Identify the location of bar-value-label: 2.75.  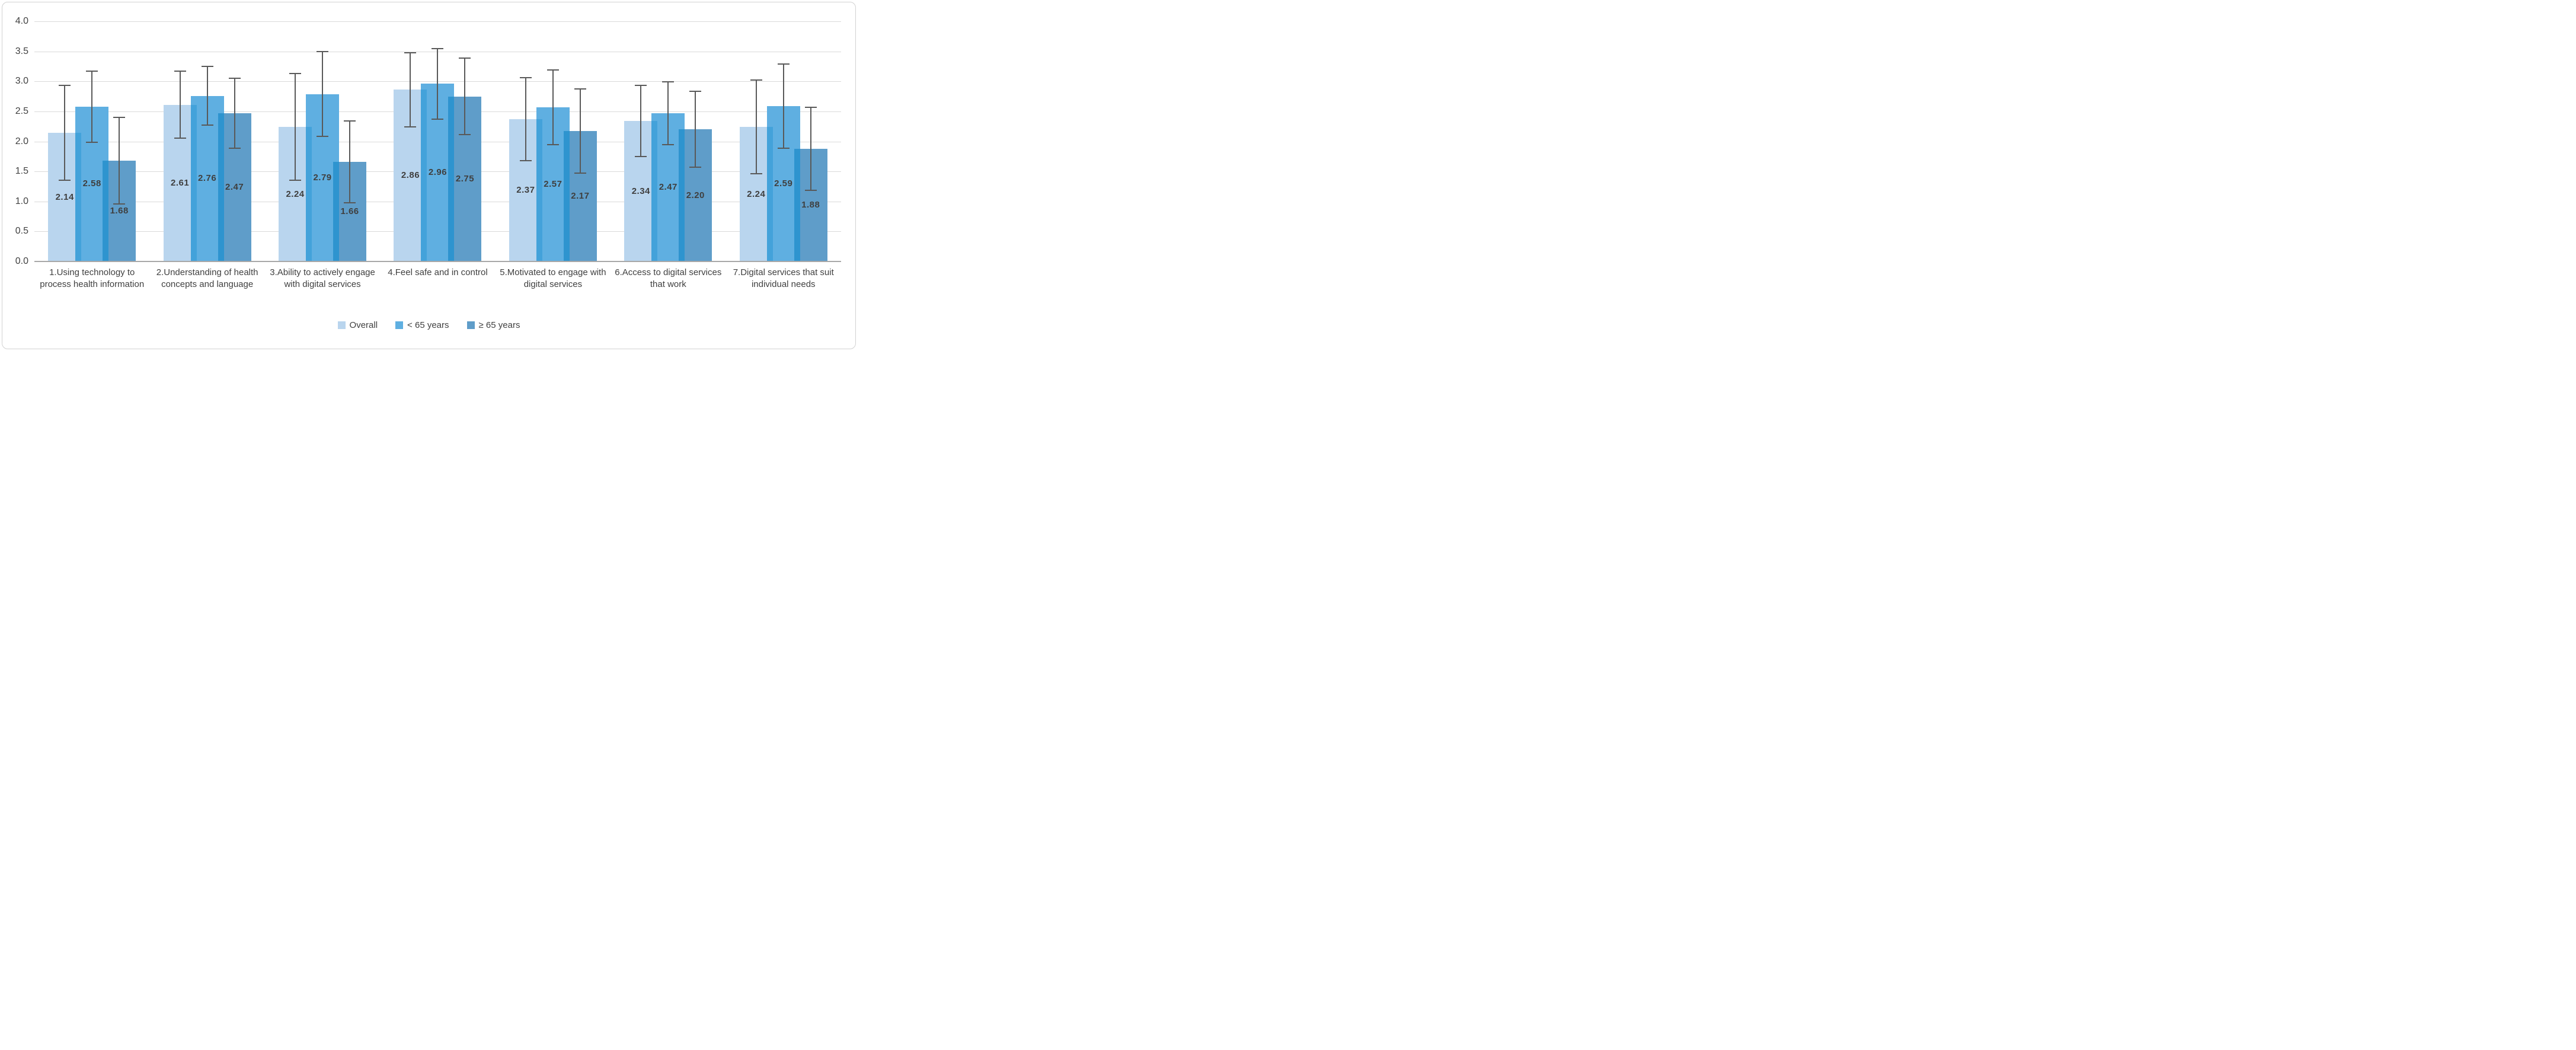
(465, 178).